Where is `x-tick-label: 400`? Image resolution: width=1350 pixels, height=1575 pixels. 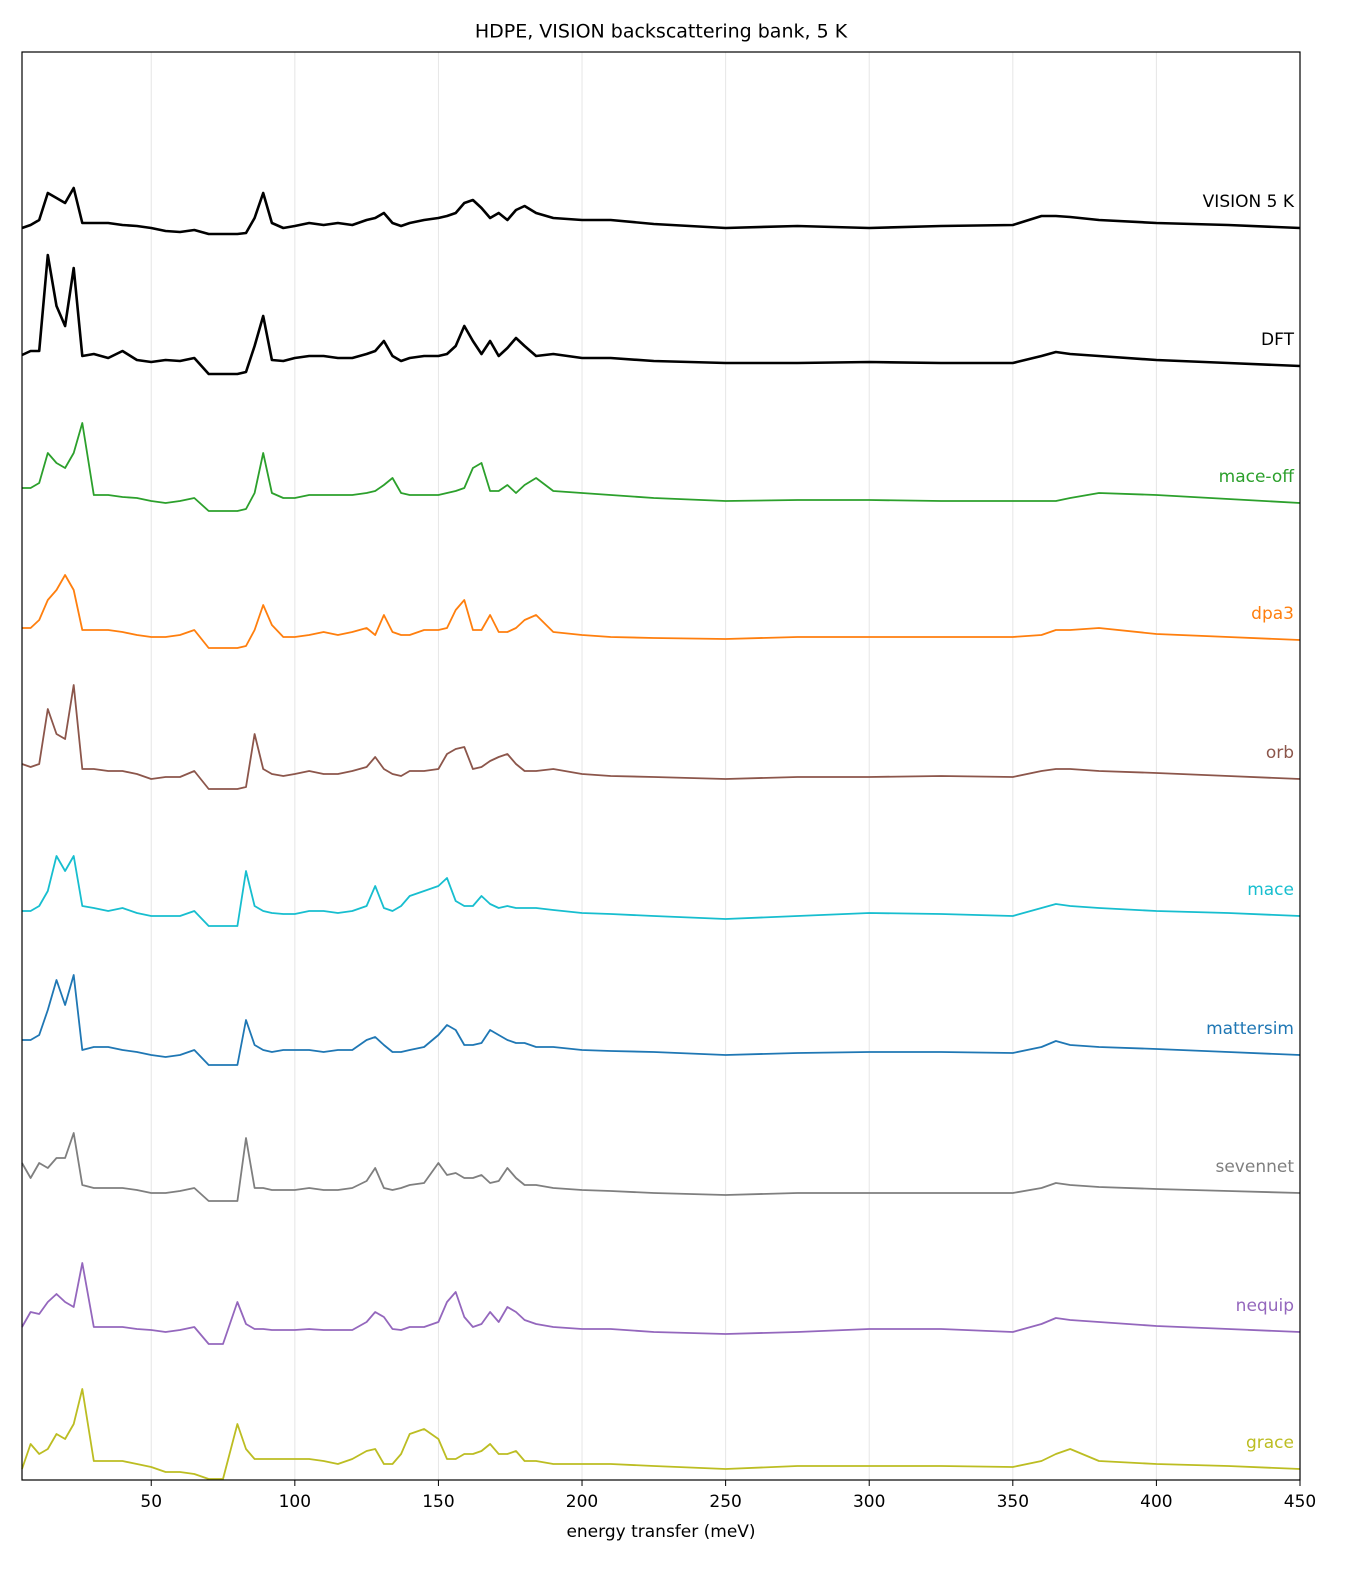 x-tick-label: 400 is located at coordinates (1156, 1502).